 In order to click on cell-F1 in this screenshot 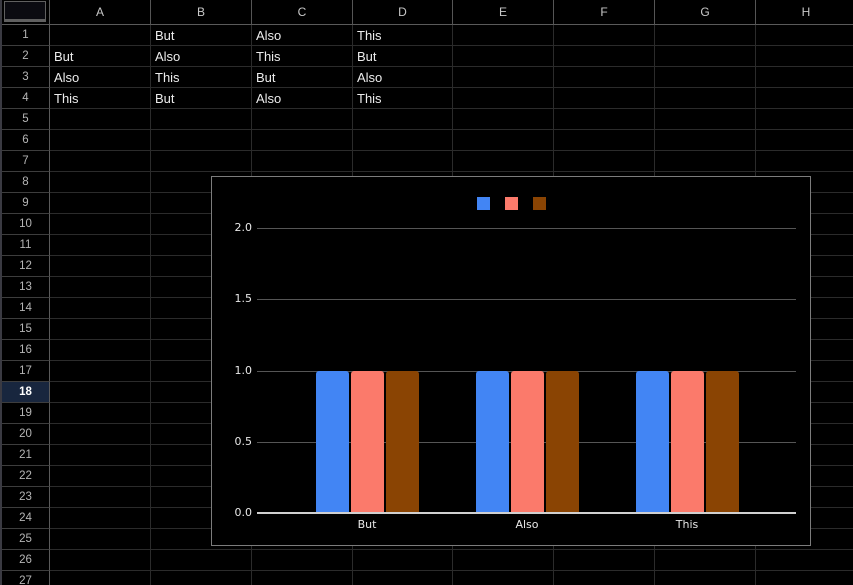, I will do `click(604, 35)`.